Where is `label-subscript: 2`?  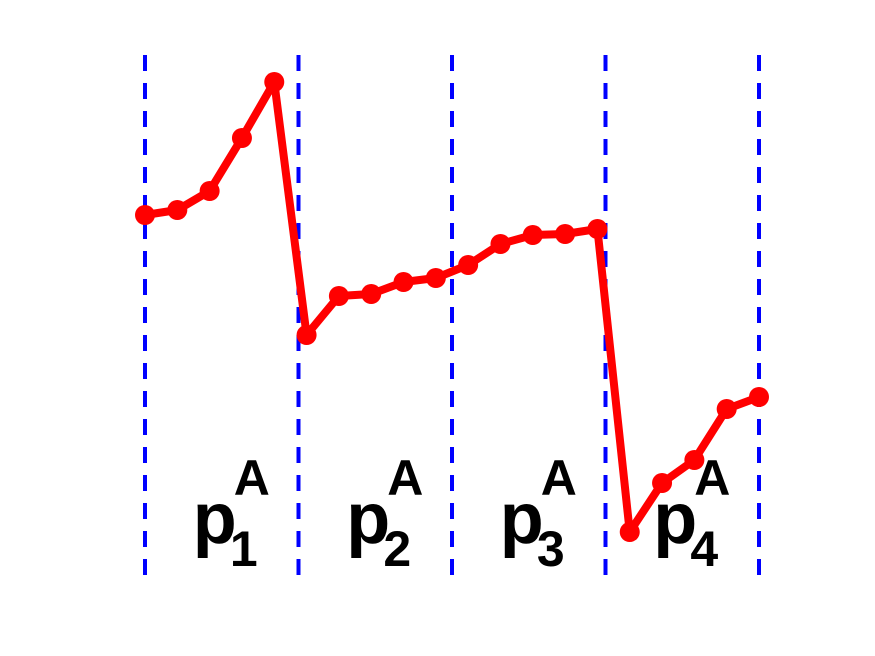 label-subscript: 2 is located at coordinates (397, 549).